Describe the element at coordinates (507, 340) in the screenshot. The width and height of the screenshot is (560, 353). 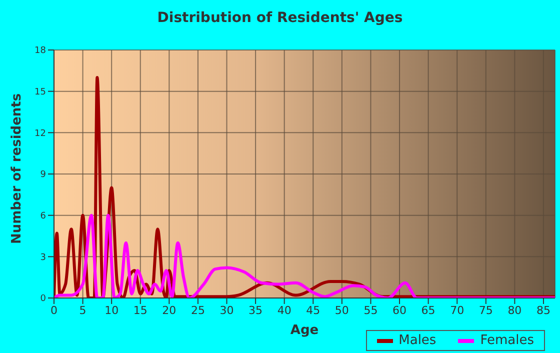
I see `legend-label: Females` at that location.